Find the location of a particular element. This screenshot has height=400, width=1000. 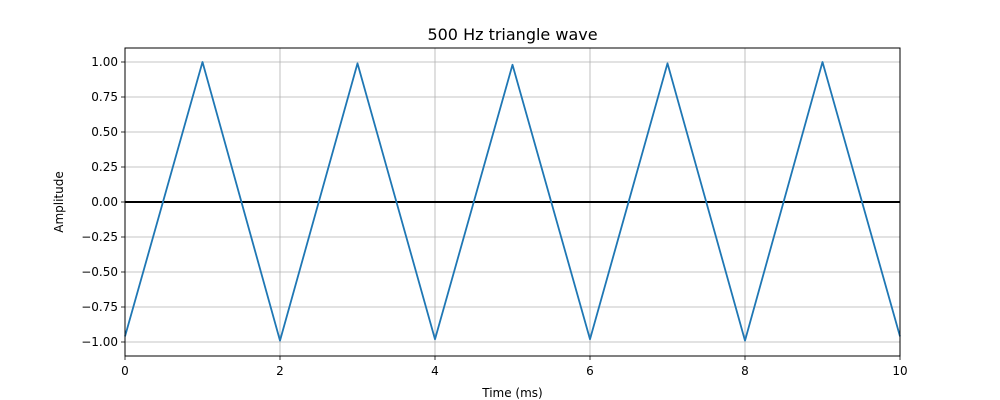

y-tick-label: −0.25 is located at coordinates (99, 237).